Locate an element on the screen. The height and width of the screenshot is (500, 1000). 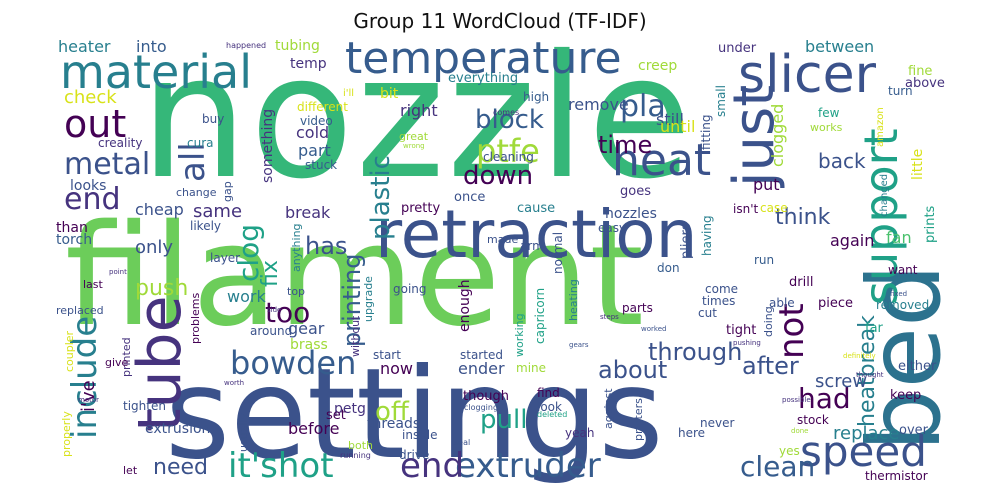
word: about is located at coordinates (633, 370).